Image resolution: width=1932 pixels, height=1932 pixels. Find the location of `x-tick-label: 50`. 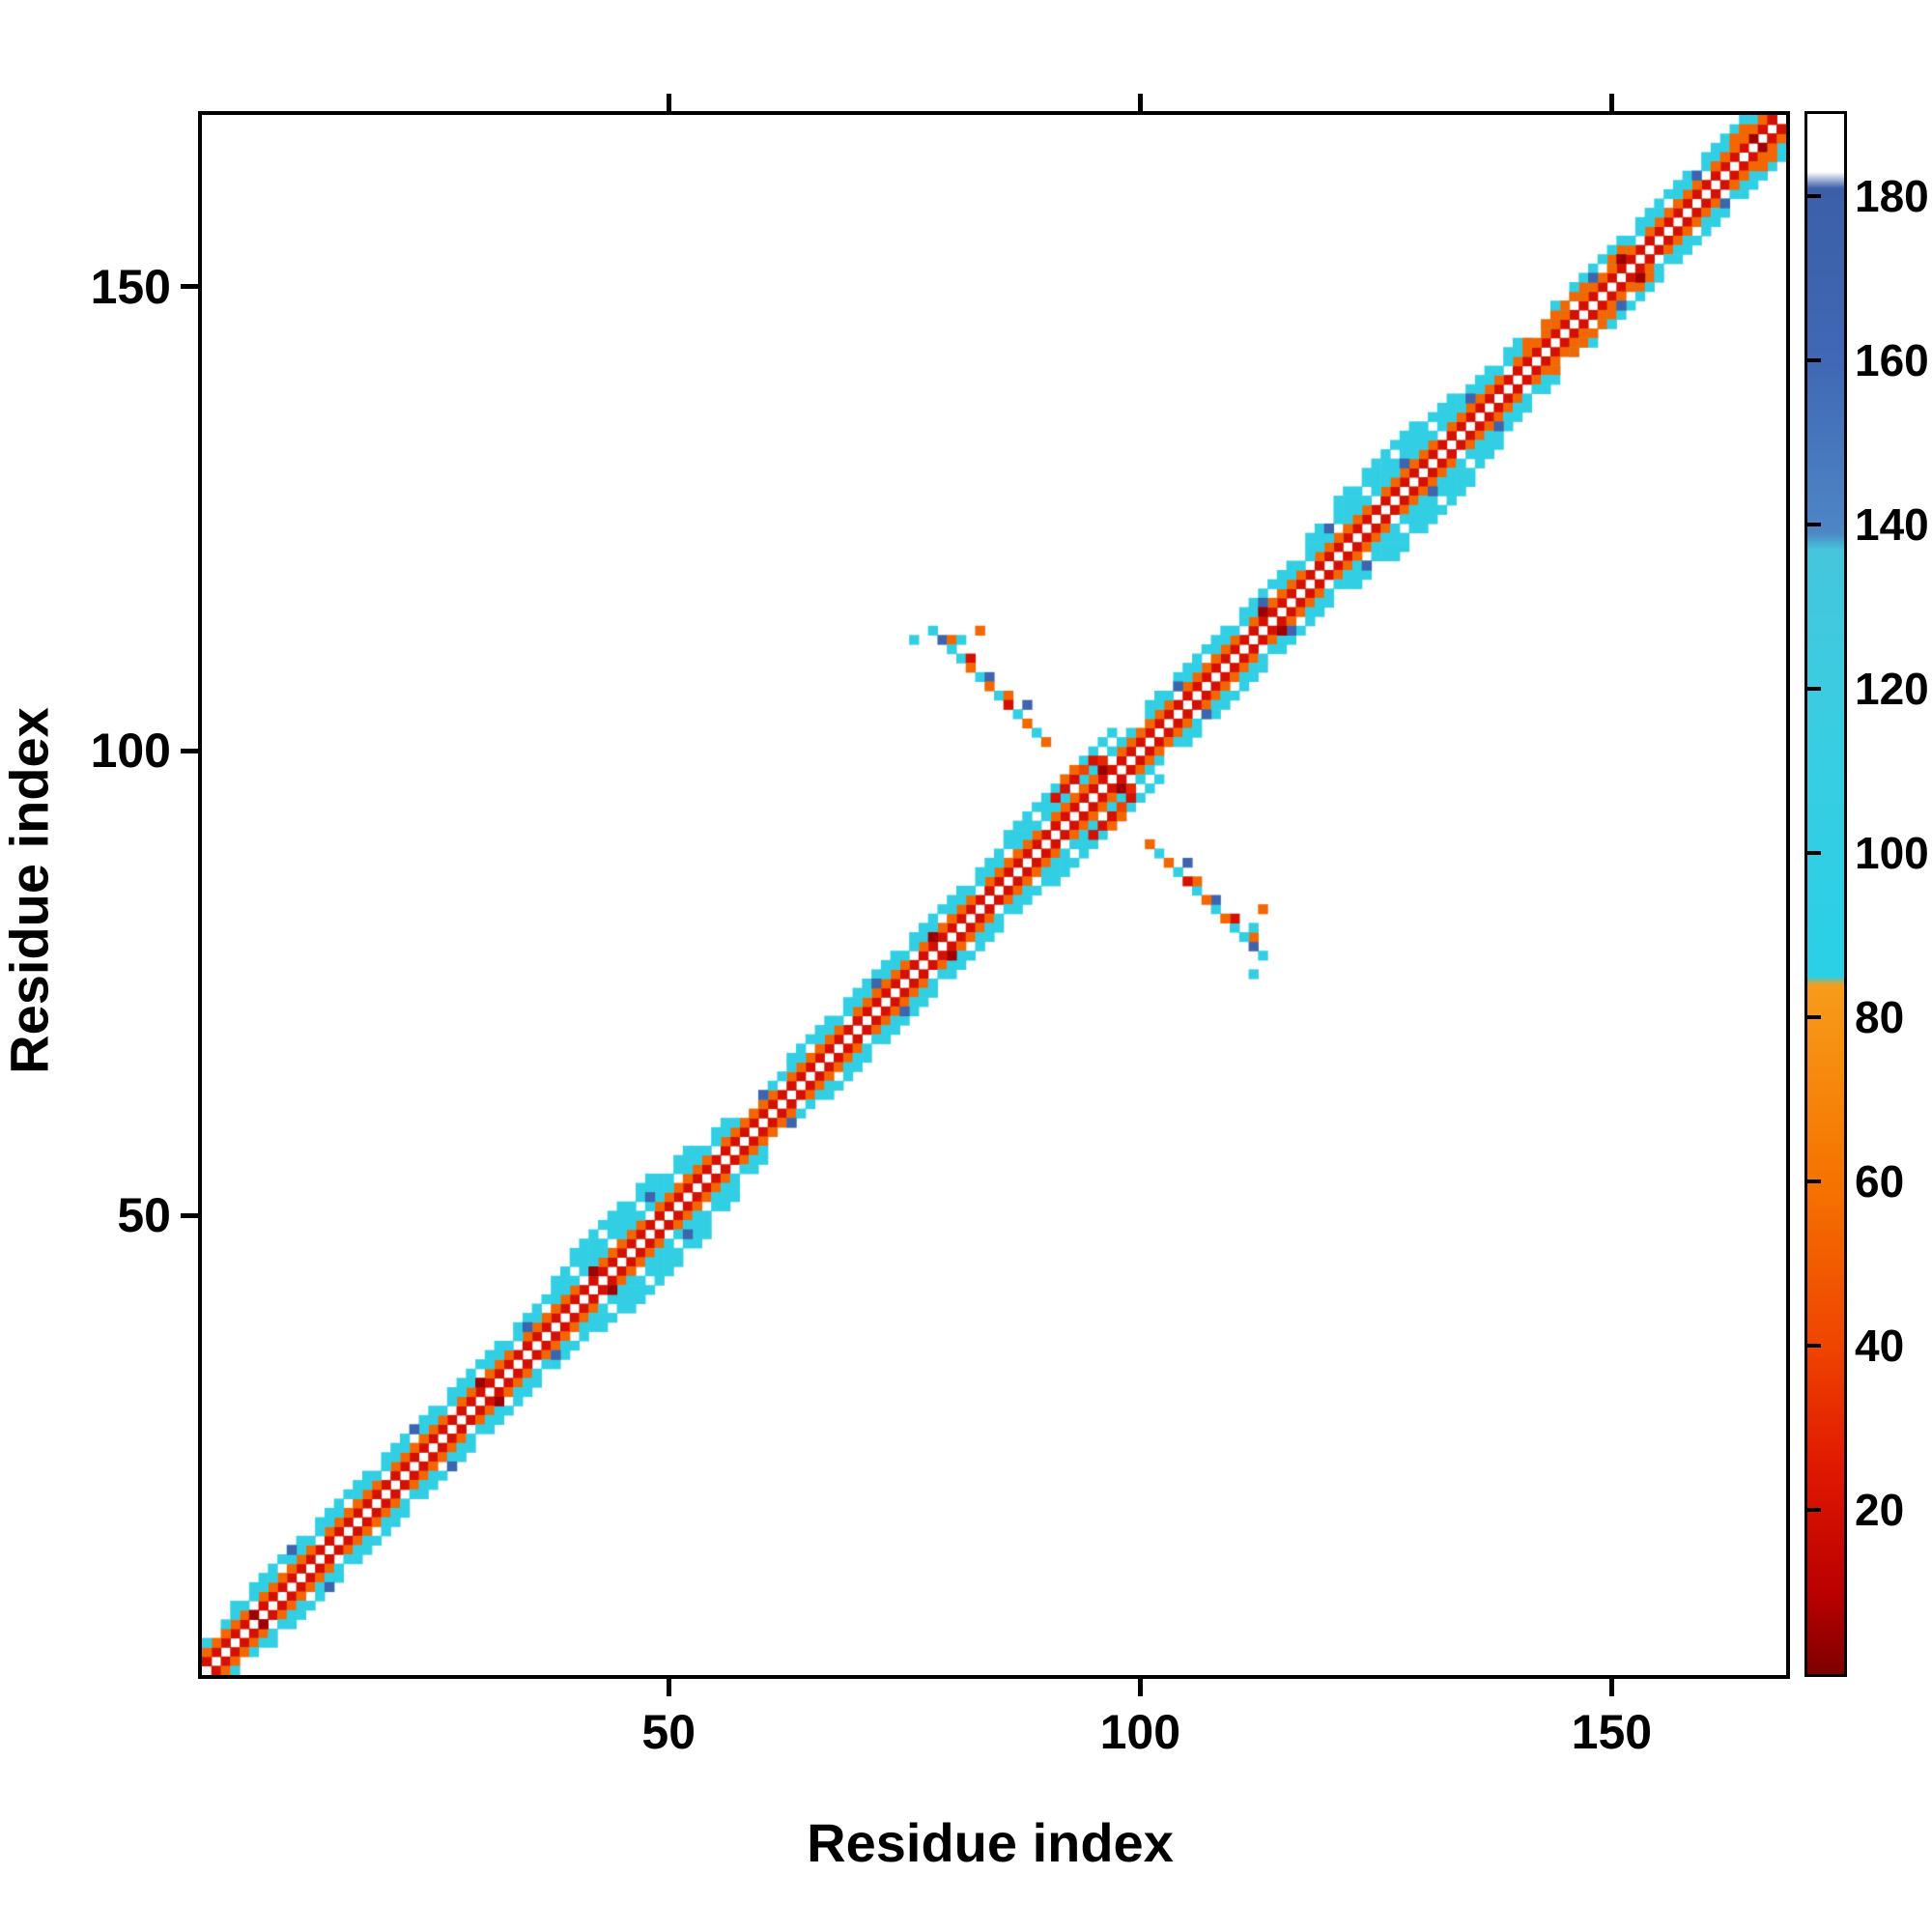

x-tick-label: 50 is located at coordinates (668, 1732).